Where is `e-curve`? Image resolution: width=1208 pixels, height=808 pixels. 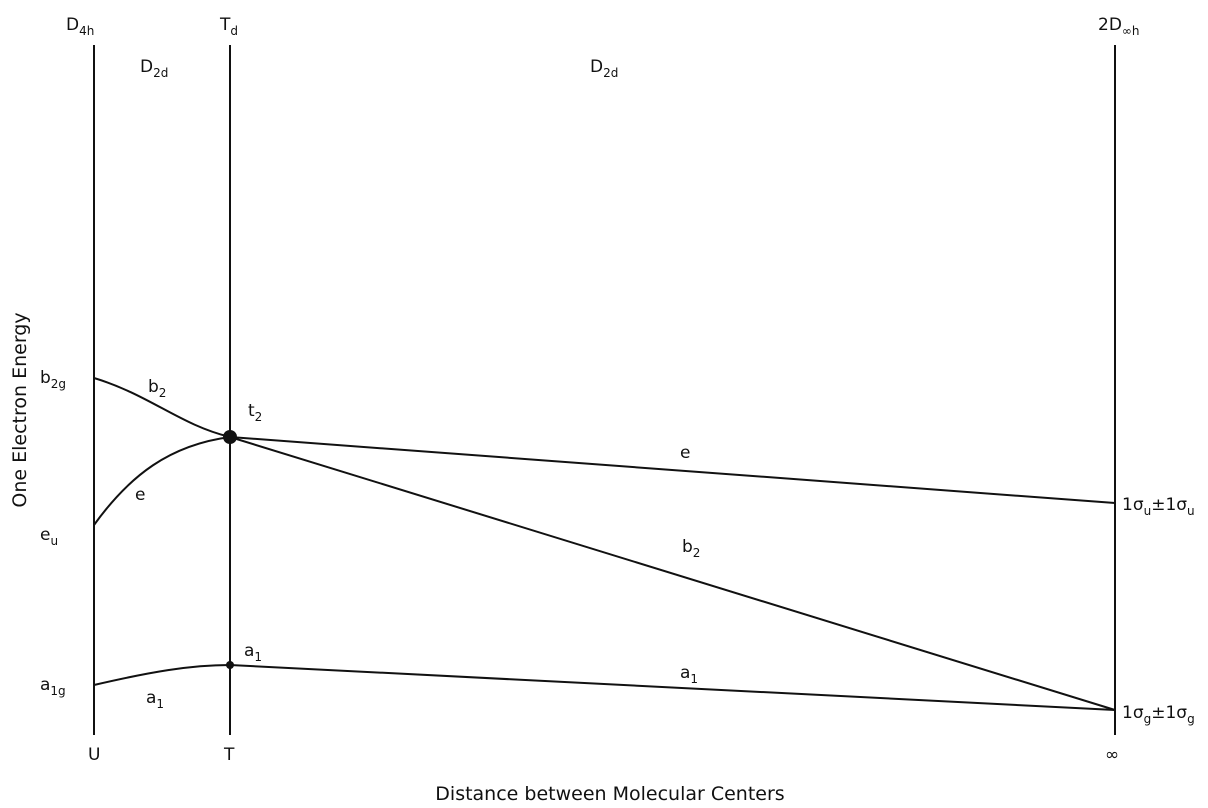
e-curve is located at coordinates (604, 480).